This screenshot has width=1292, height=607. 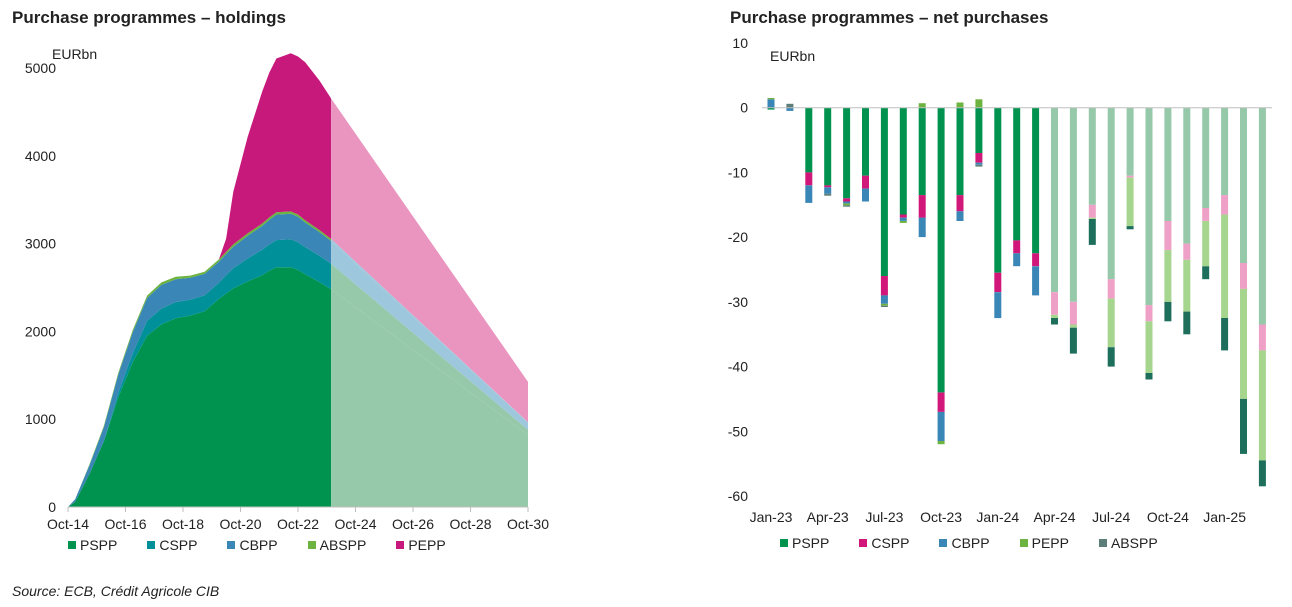 What do you see at coordinates (116, 591) in the screenshot?
I see `source-note: Source: ECB, Crédit Agricole CIB` at bounding box center [116, 591].